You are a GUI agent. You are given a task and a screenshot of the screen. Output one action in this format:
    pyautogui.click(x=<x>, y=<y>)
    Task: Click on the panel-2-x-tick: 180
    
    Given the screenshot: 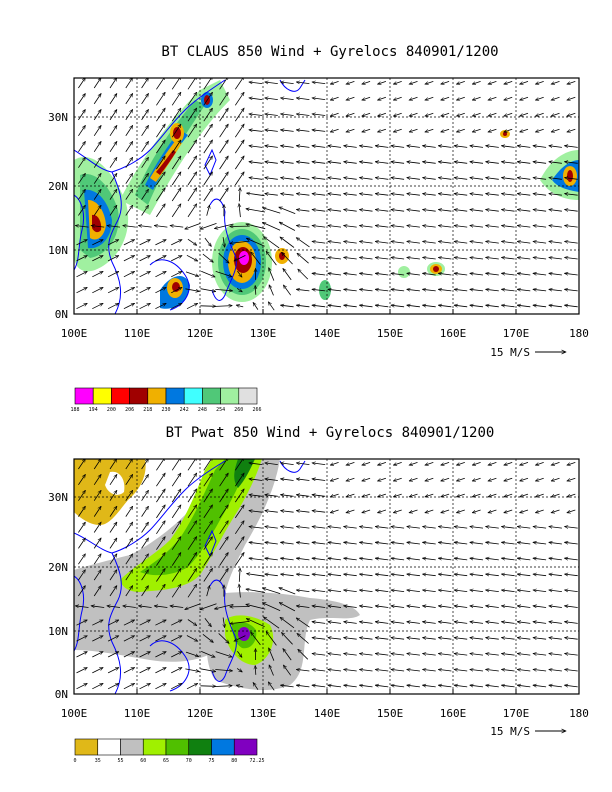 What is the action you would take?
    pyautogui.click(x=579, y=713)
    